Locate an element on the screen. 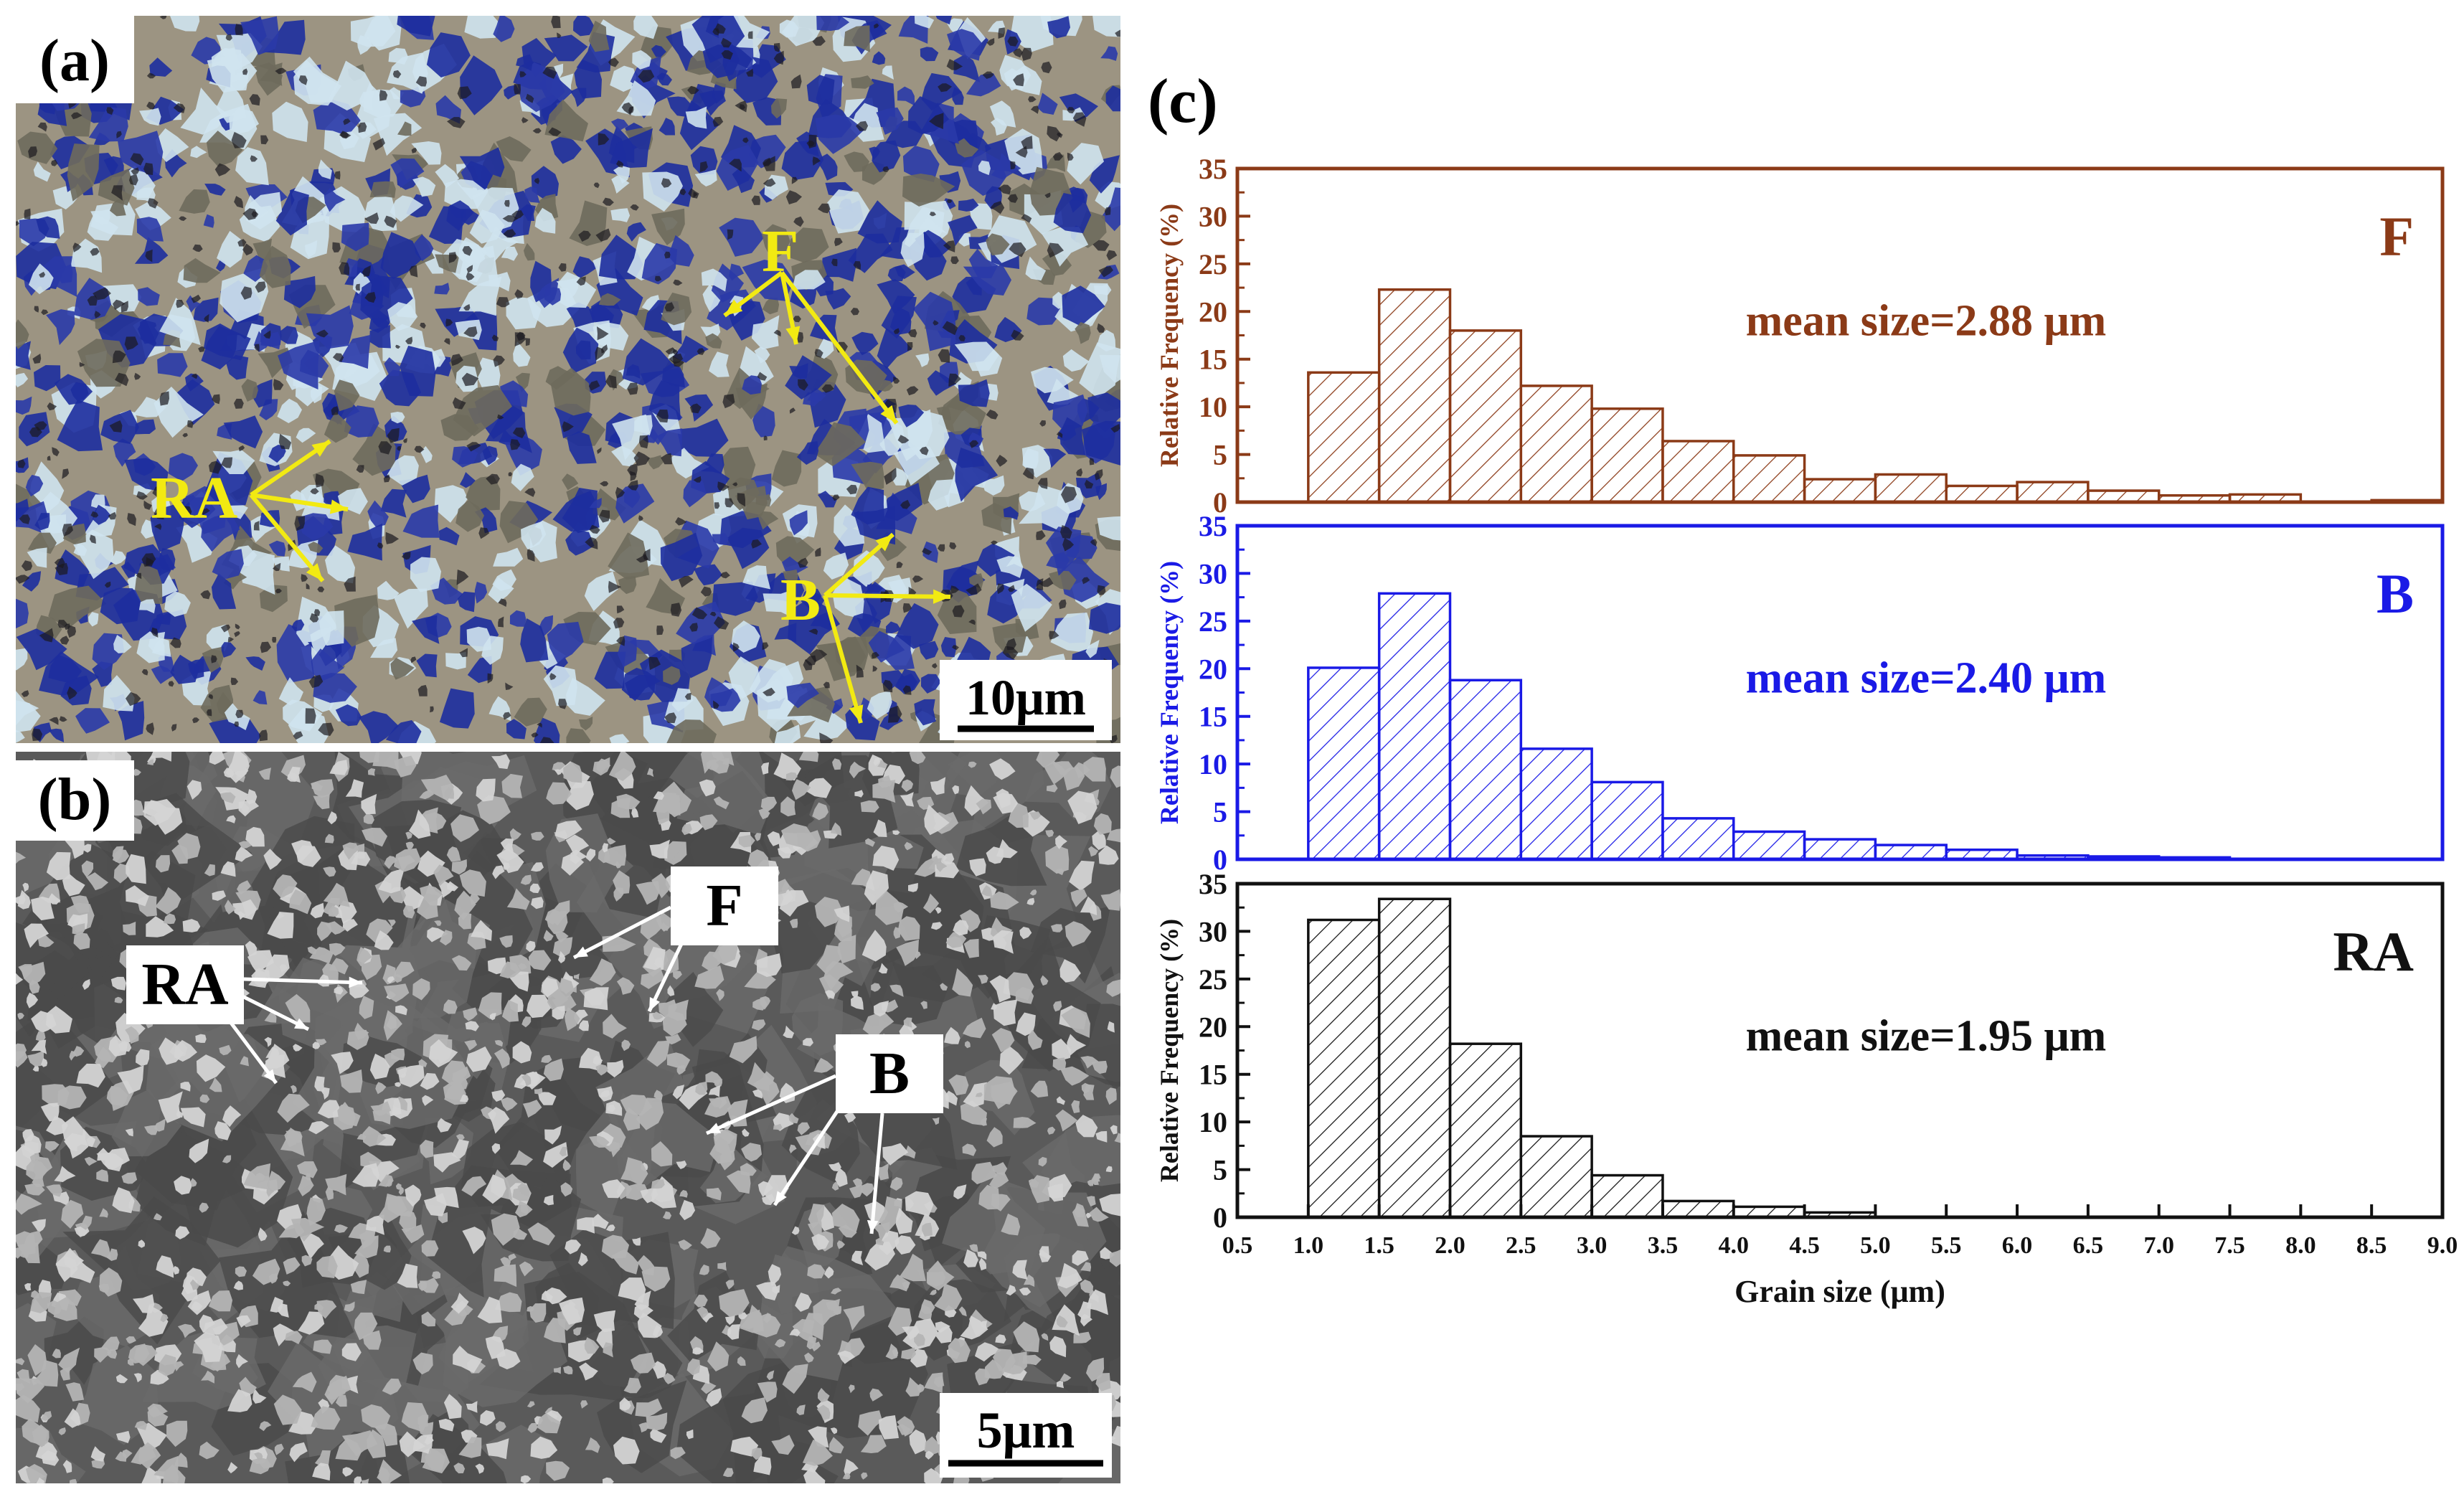  panel-b-label-F-box is located at coordinates (724, 906).